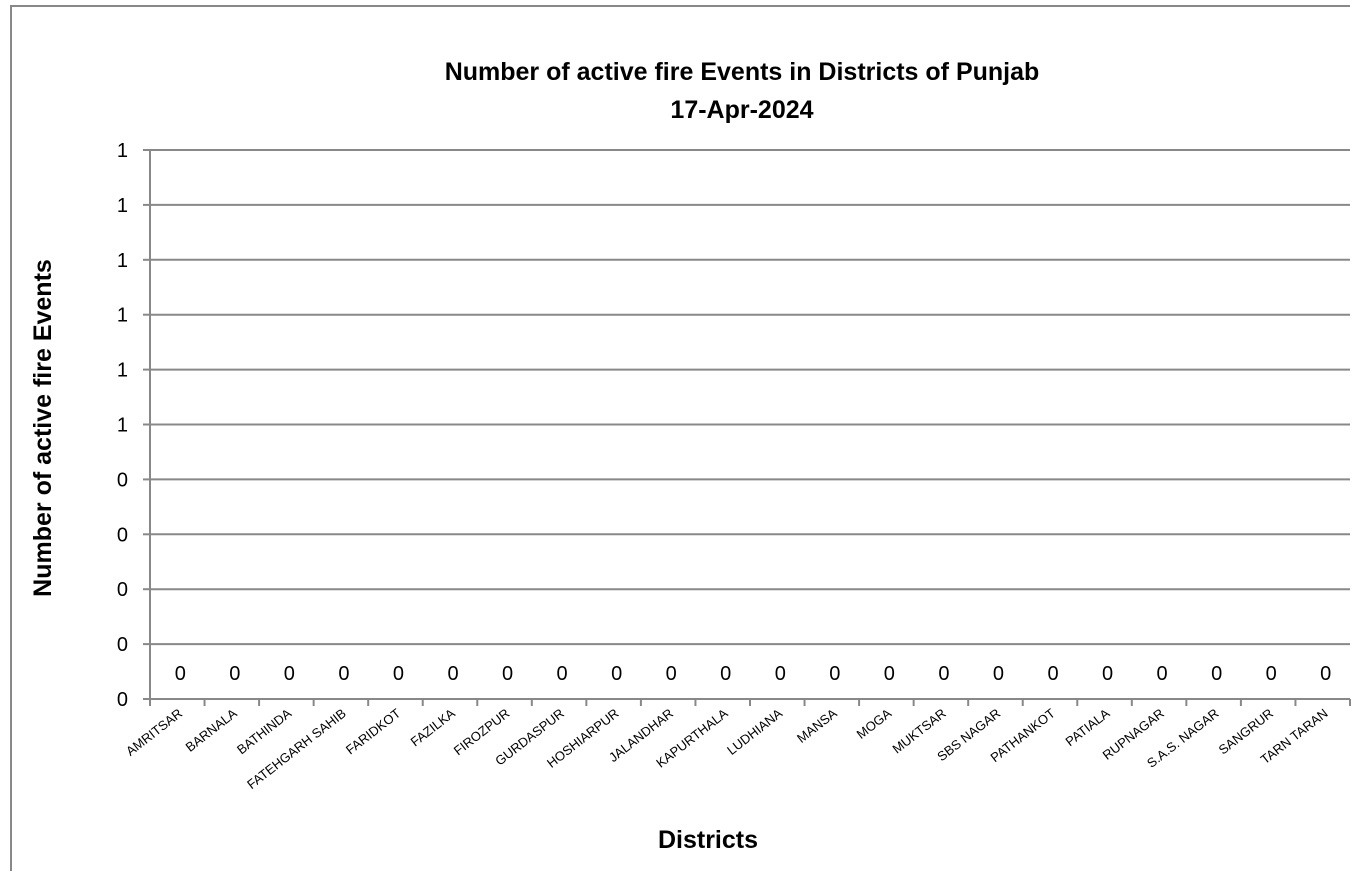 The width and height of the screenshot is (1352, 876). I want to click on x-tick-label: FAZILKA, so click(433, 727).